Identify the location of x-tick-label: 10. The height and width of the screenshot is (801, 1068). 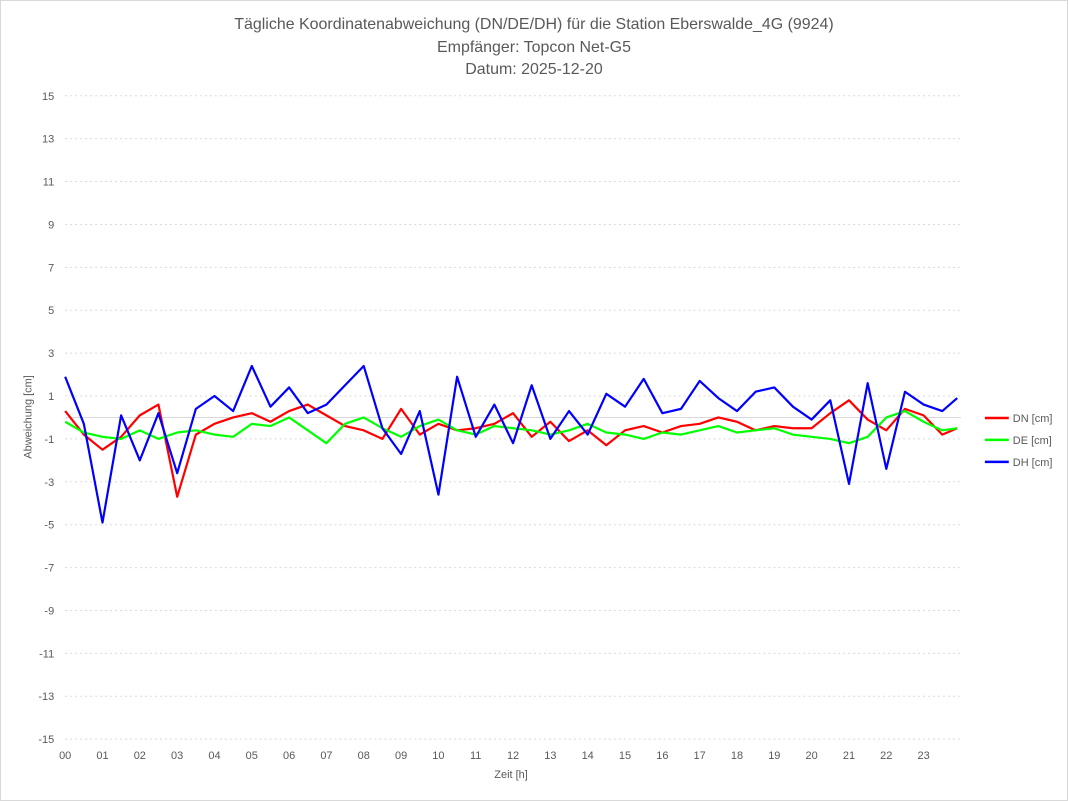
(438, 756).